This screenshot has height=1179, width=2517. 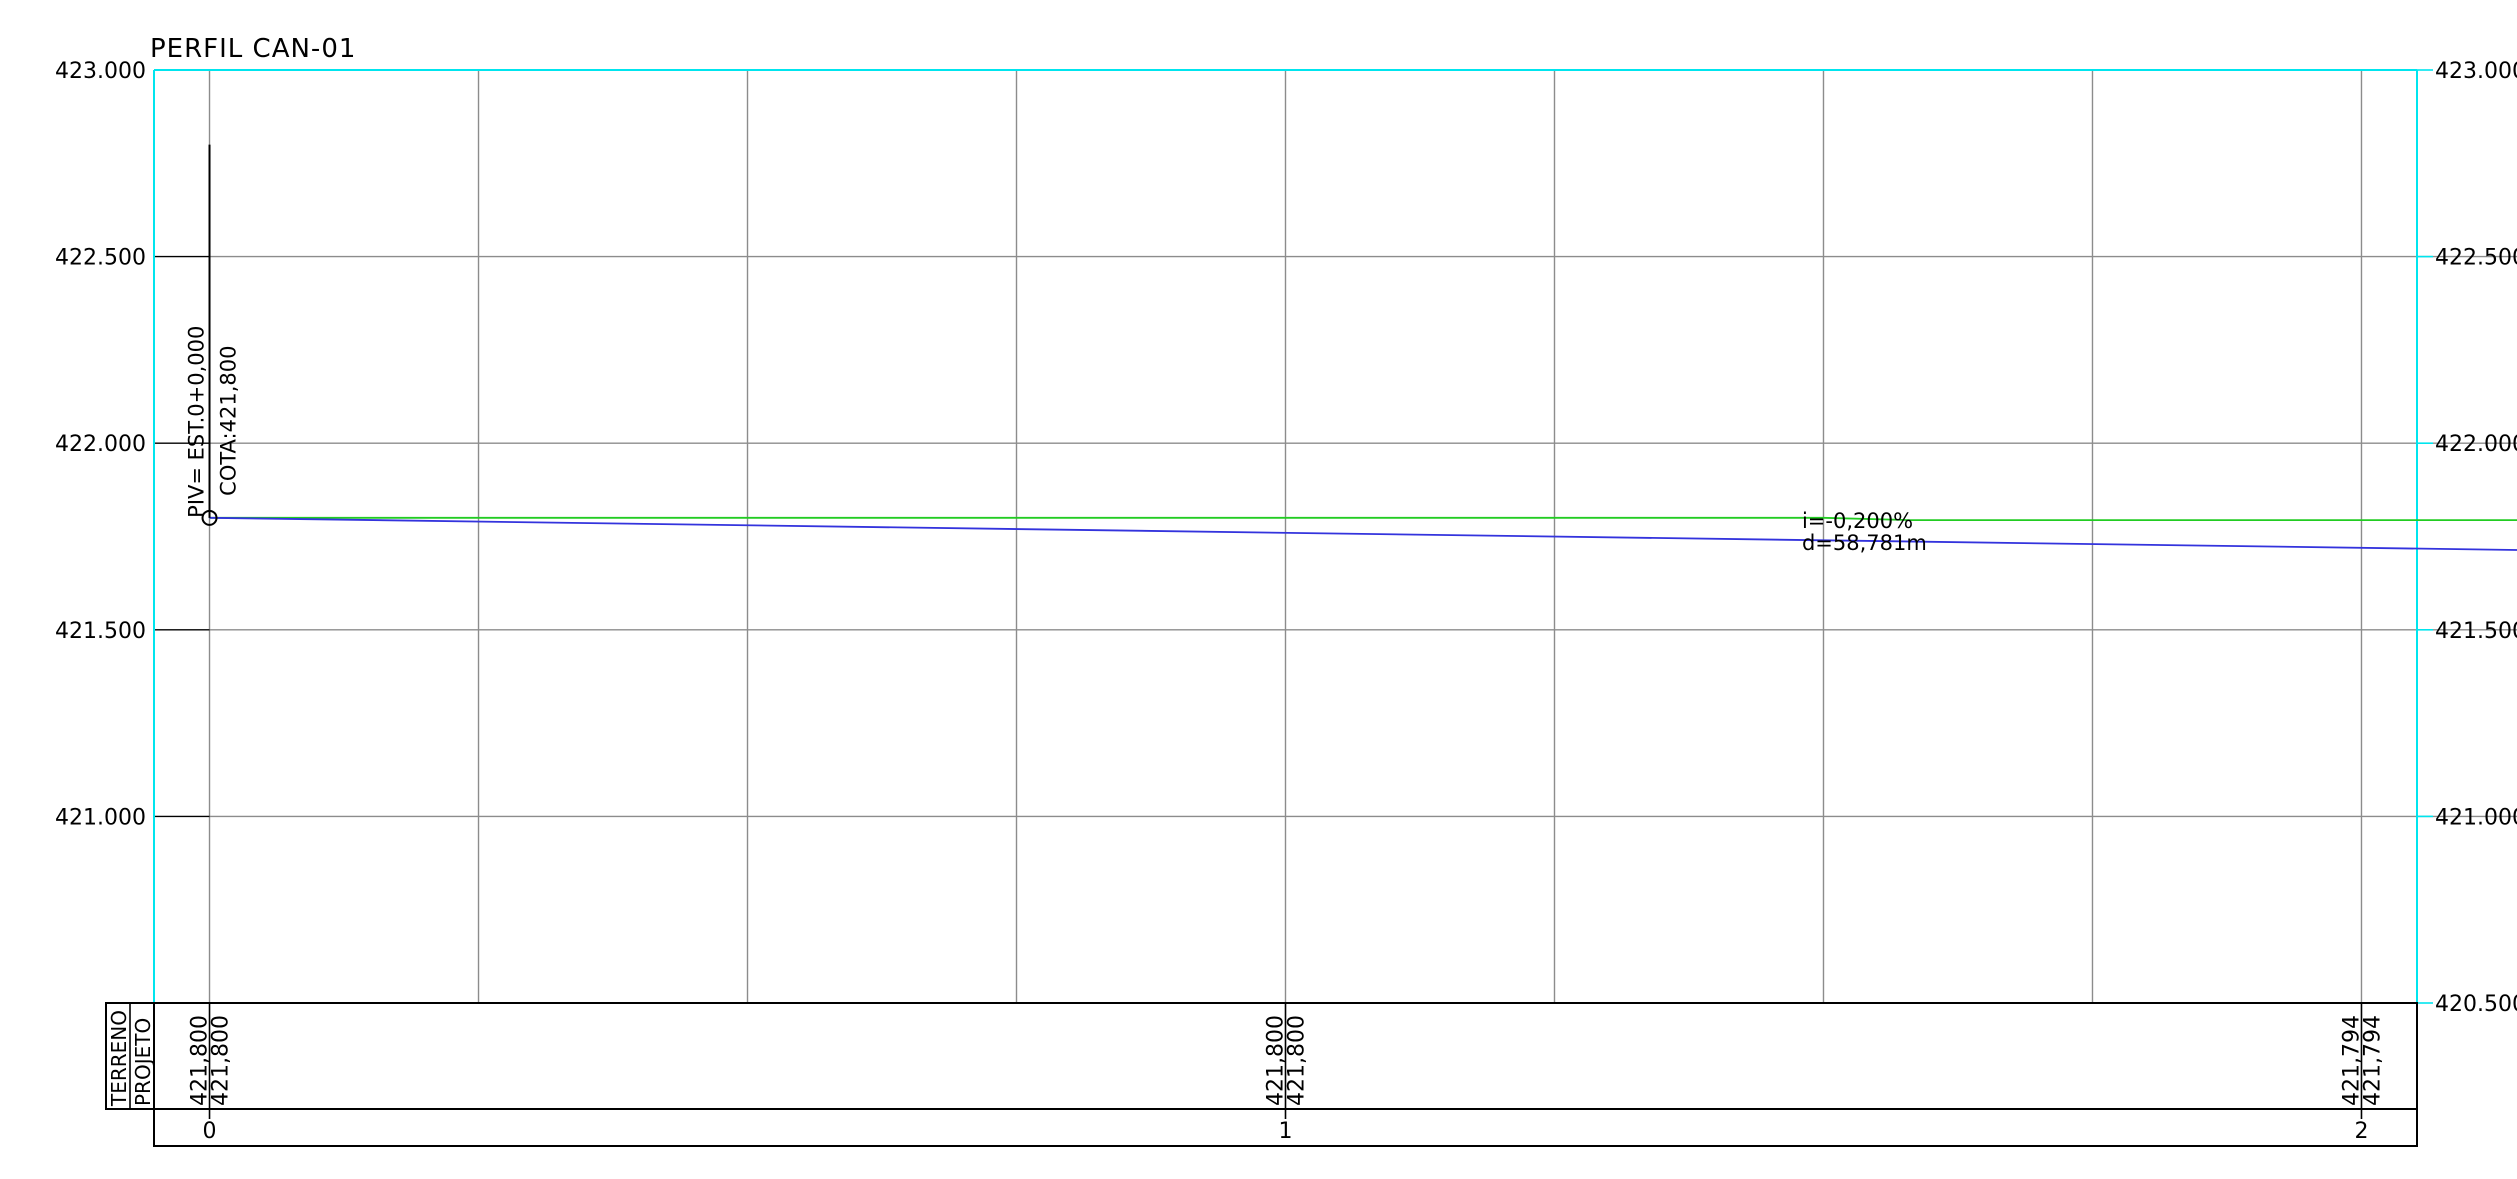 I want to click on projeto-value: 421,794, so click(x=2372, y=1060).